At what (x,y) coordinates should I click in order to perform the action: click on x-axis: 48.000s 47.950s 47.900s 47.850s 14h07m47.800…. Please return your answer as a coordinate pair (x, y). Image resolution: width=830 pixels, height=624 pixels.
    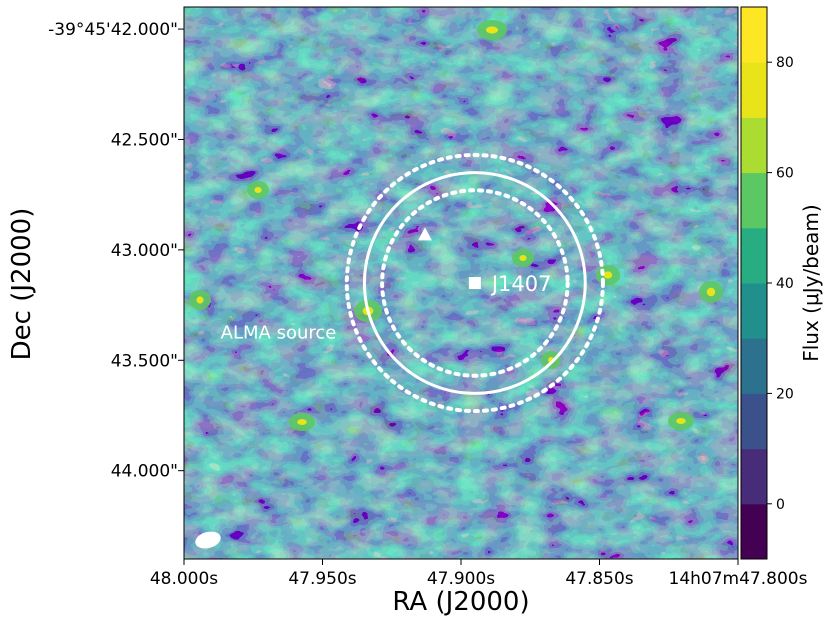
    Looking at the image, I should click on (479, 574).